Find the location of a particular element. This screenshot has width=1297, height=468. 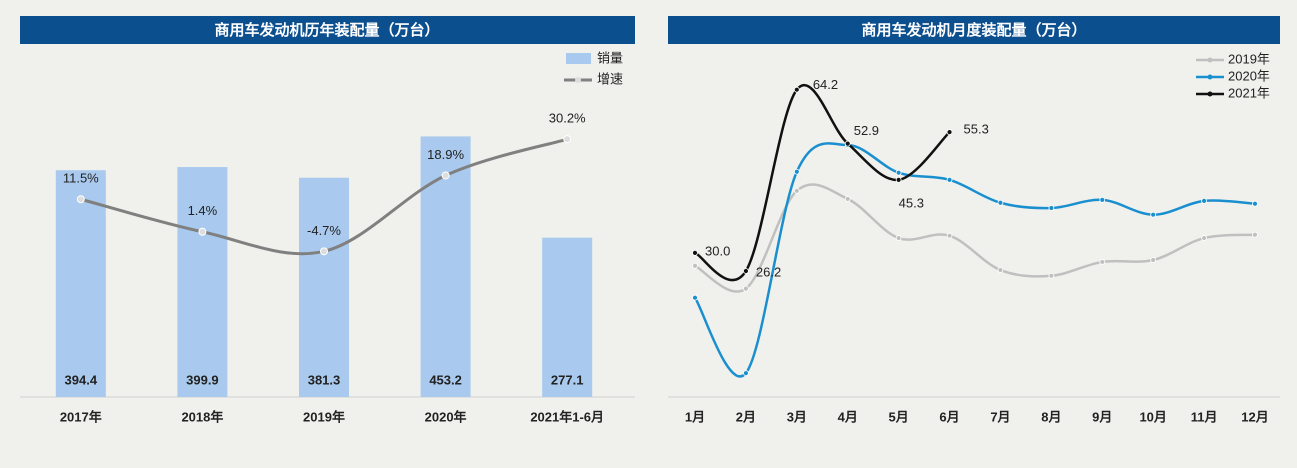

legend-label: 2020年 is located at coordinates (1249, 75).